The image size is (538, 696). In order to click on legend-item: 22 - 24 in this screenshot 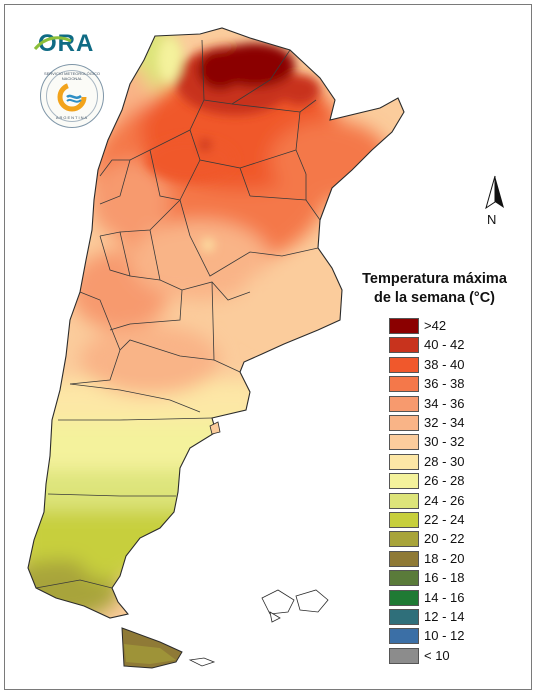, I will do `click(444, 521)`.